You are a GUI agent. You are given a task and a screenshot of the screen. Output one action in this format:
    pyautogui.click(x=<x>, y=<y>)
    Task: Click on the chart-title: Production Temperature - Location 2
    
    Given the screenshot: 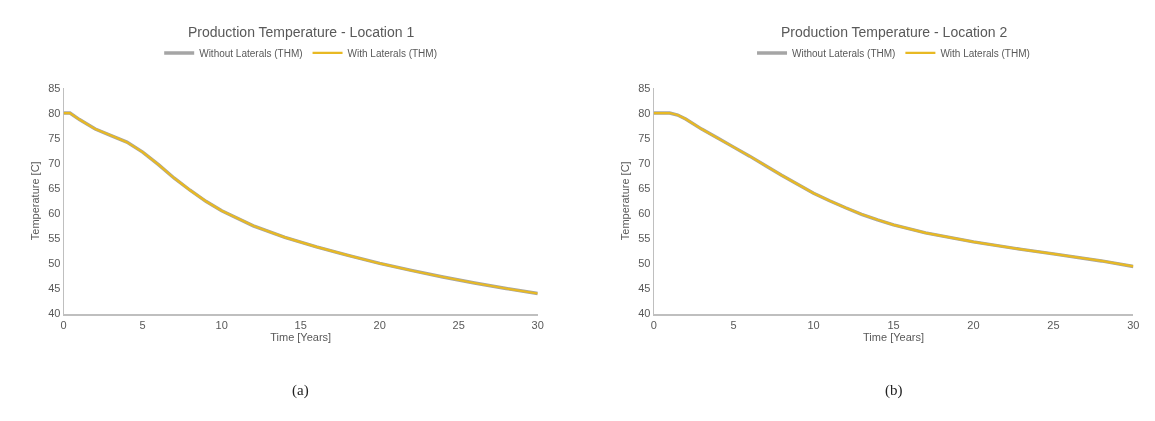 What is the action you would take?
    pyautogui.click(x=894, y=32)
    